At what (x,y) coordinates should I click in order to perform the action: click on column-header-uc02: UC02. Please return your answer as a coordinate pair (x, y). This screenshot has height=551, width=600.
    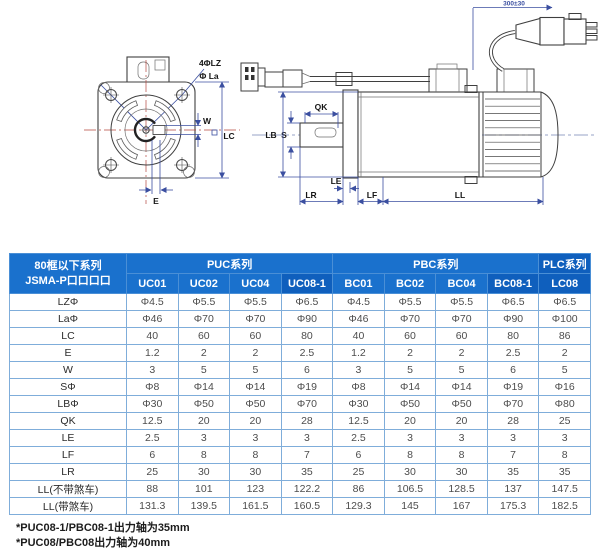
    Looking at the image, I should click on (204, 283).